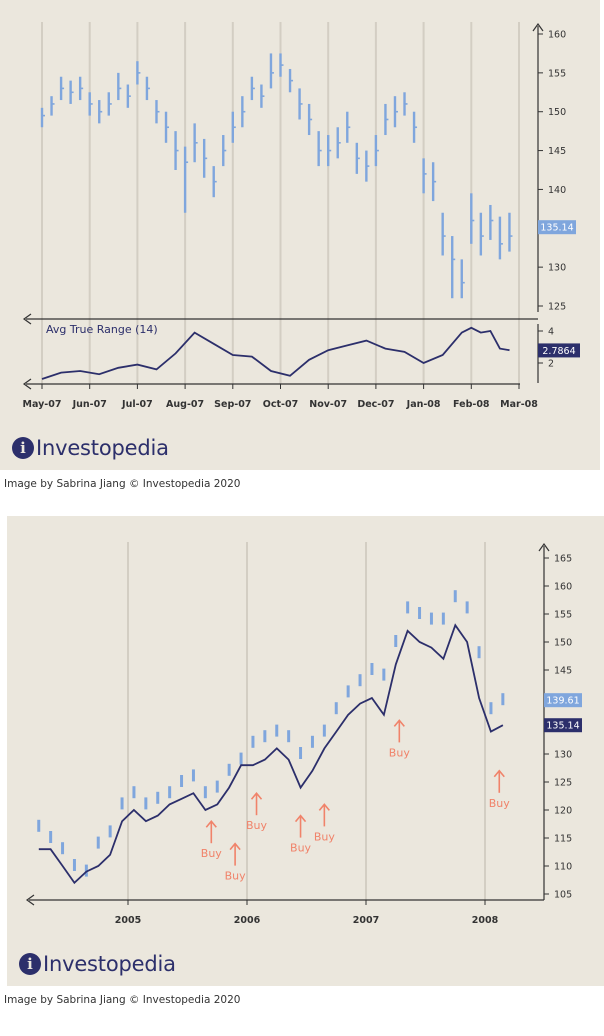 This screenshot has height=1036, width=604. I want to click on atr-badge-label: 2.7864, so click(558, 351).